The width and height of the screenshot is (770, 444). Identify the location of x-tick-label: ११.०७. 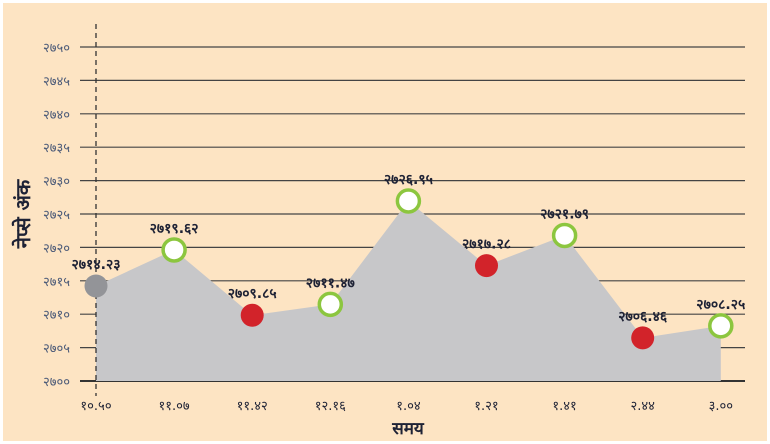
(174, 406).